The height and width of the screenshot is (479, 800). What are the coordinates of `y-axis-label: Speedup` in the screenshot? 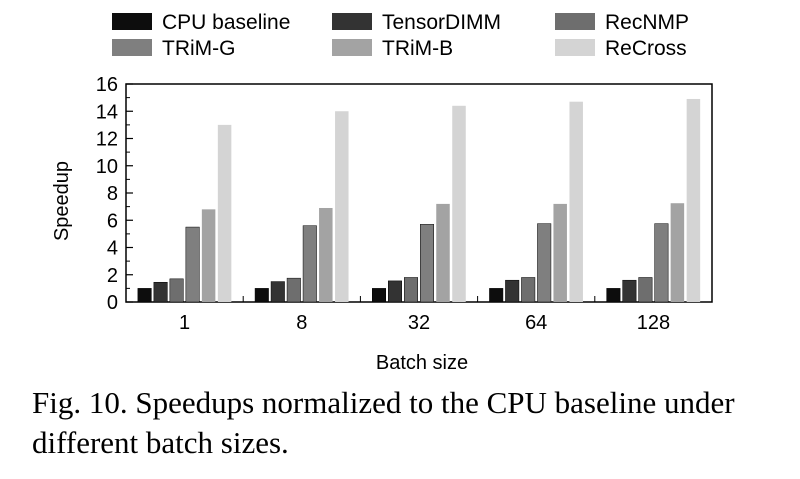 It's located at (62, 201).